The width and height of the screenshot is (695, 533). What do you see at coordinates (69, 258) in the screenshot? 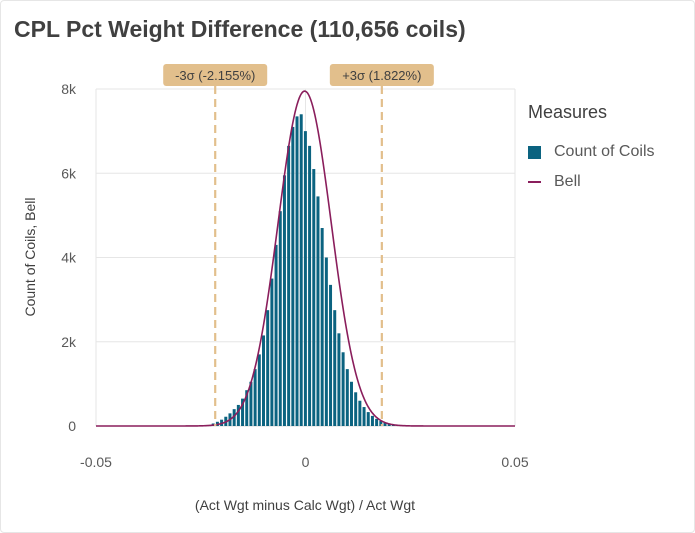
I see `y-tick-label: 4k` at bounding box center [69, 258].